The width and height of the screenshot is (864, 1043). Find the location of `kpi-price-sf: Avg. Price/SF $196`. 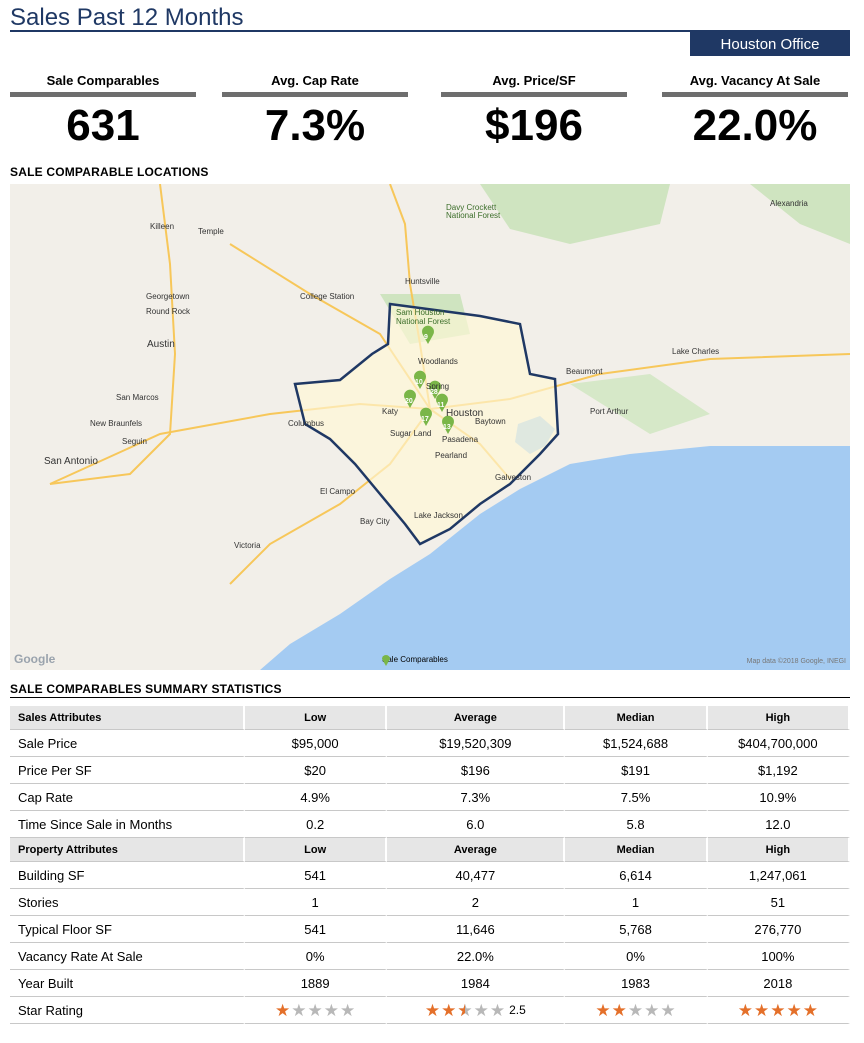

kpi-price-sf: Avg. Price/SF $196 is located at coordinates (534, 111).